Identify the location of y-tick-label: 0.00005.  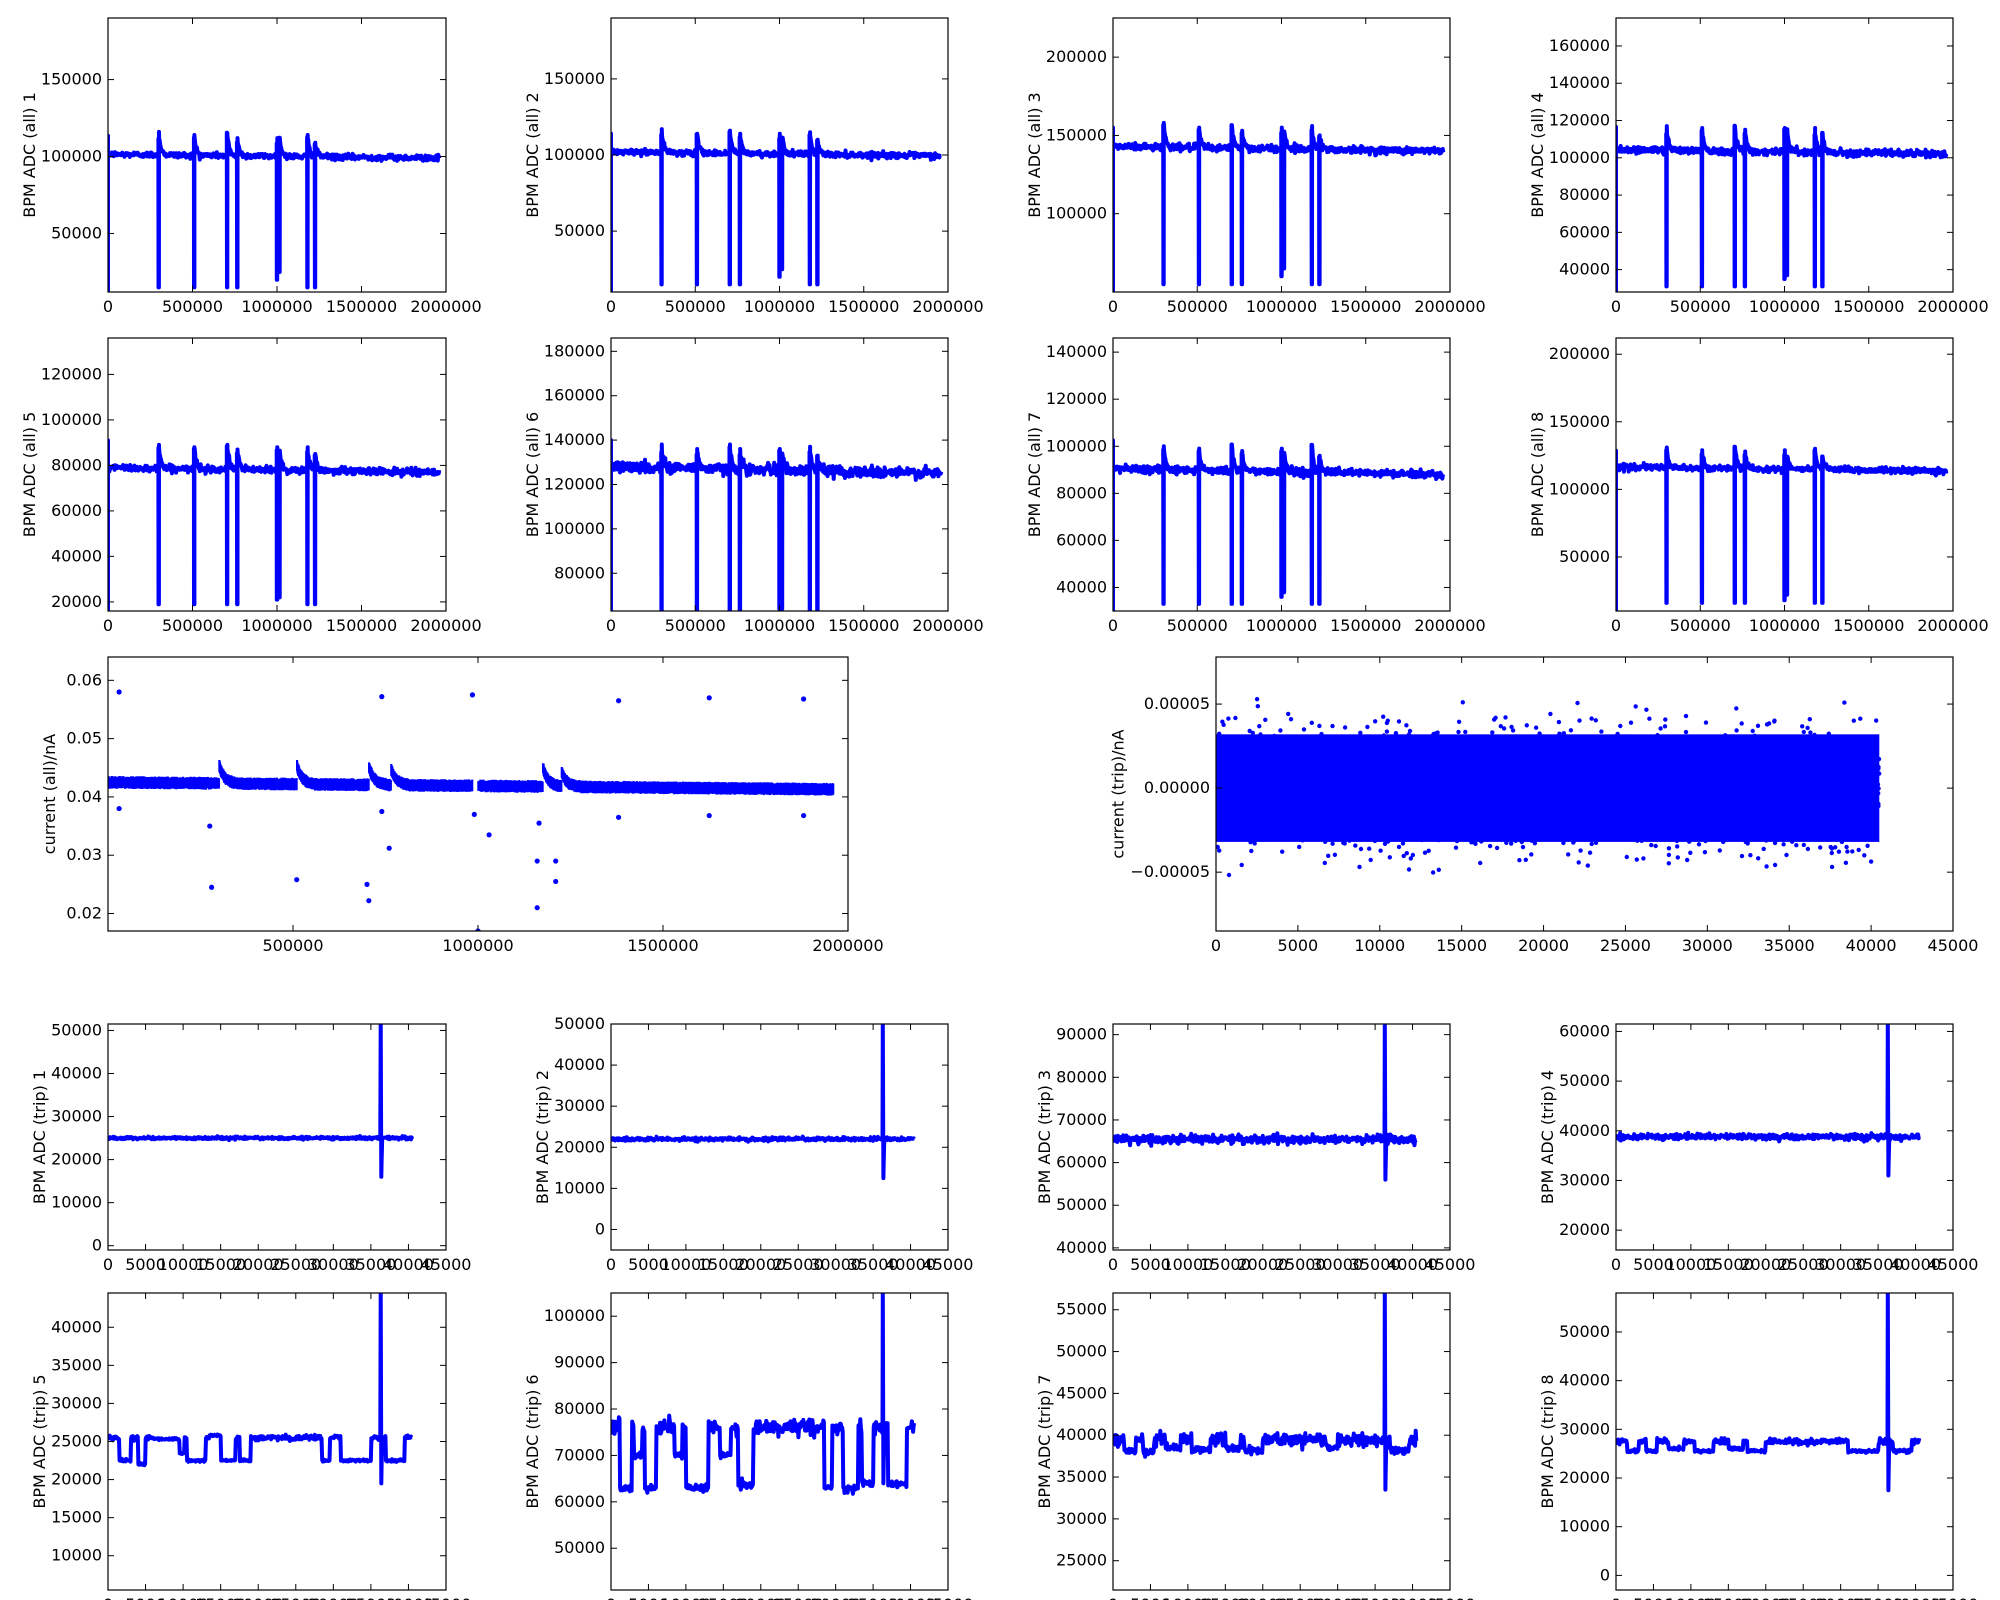
(1177, 703).